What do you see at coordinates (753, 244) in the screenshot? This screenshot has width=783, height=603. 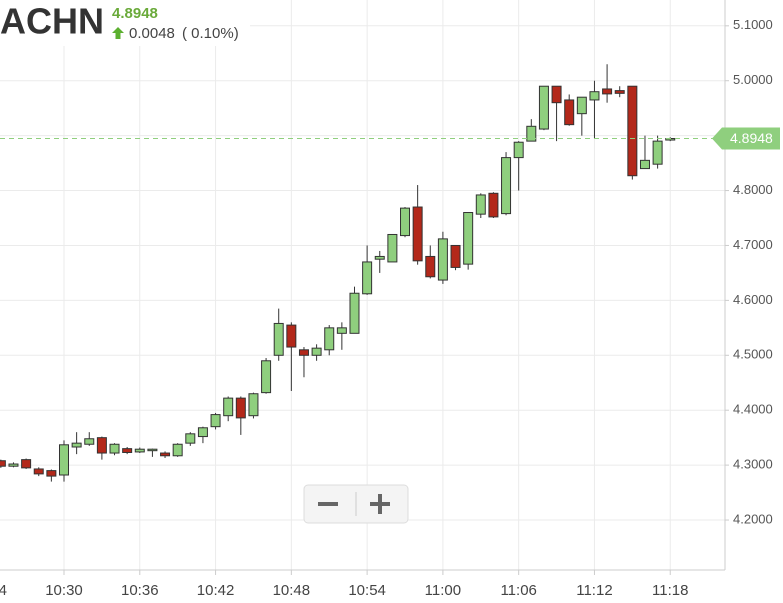 I see `y-tick-label: 4.7000` at bounding box center [753, 244].